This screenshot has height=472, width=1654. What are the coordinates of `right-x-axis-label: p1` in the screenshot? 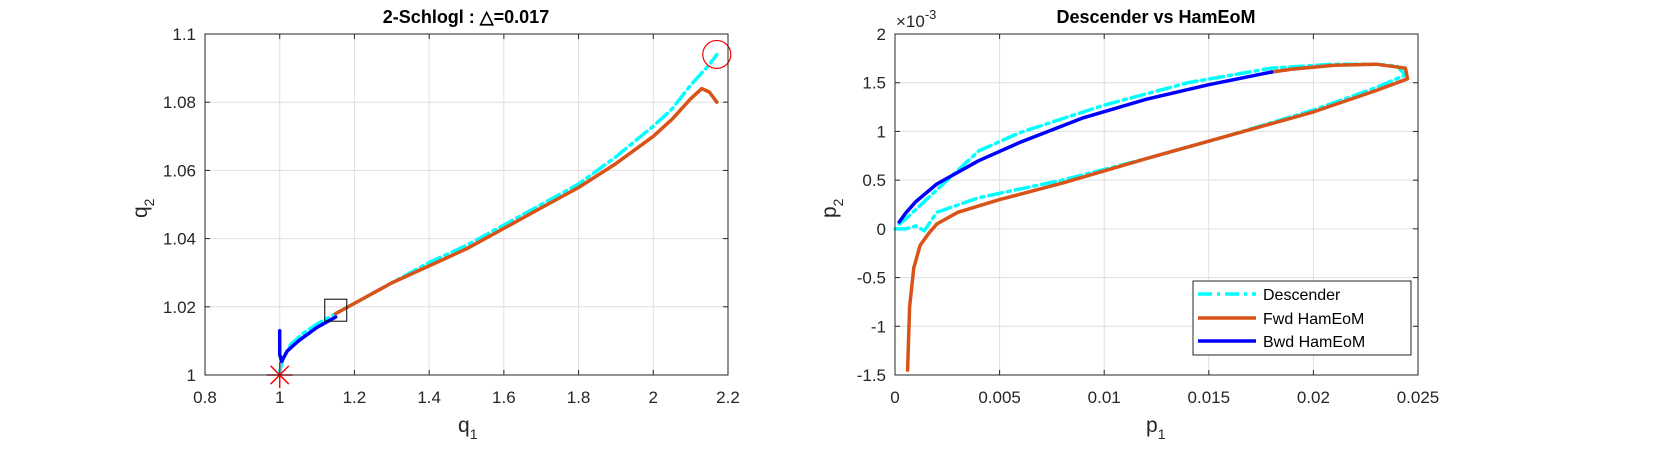 It's located at (1156, 428).